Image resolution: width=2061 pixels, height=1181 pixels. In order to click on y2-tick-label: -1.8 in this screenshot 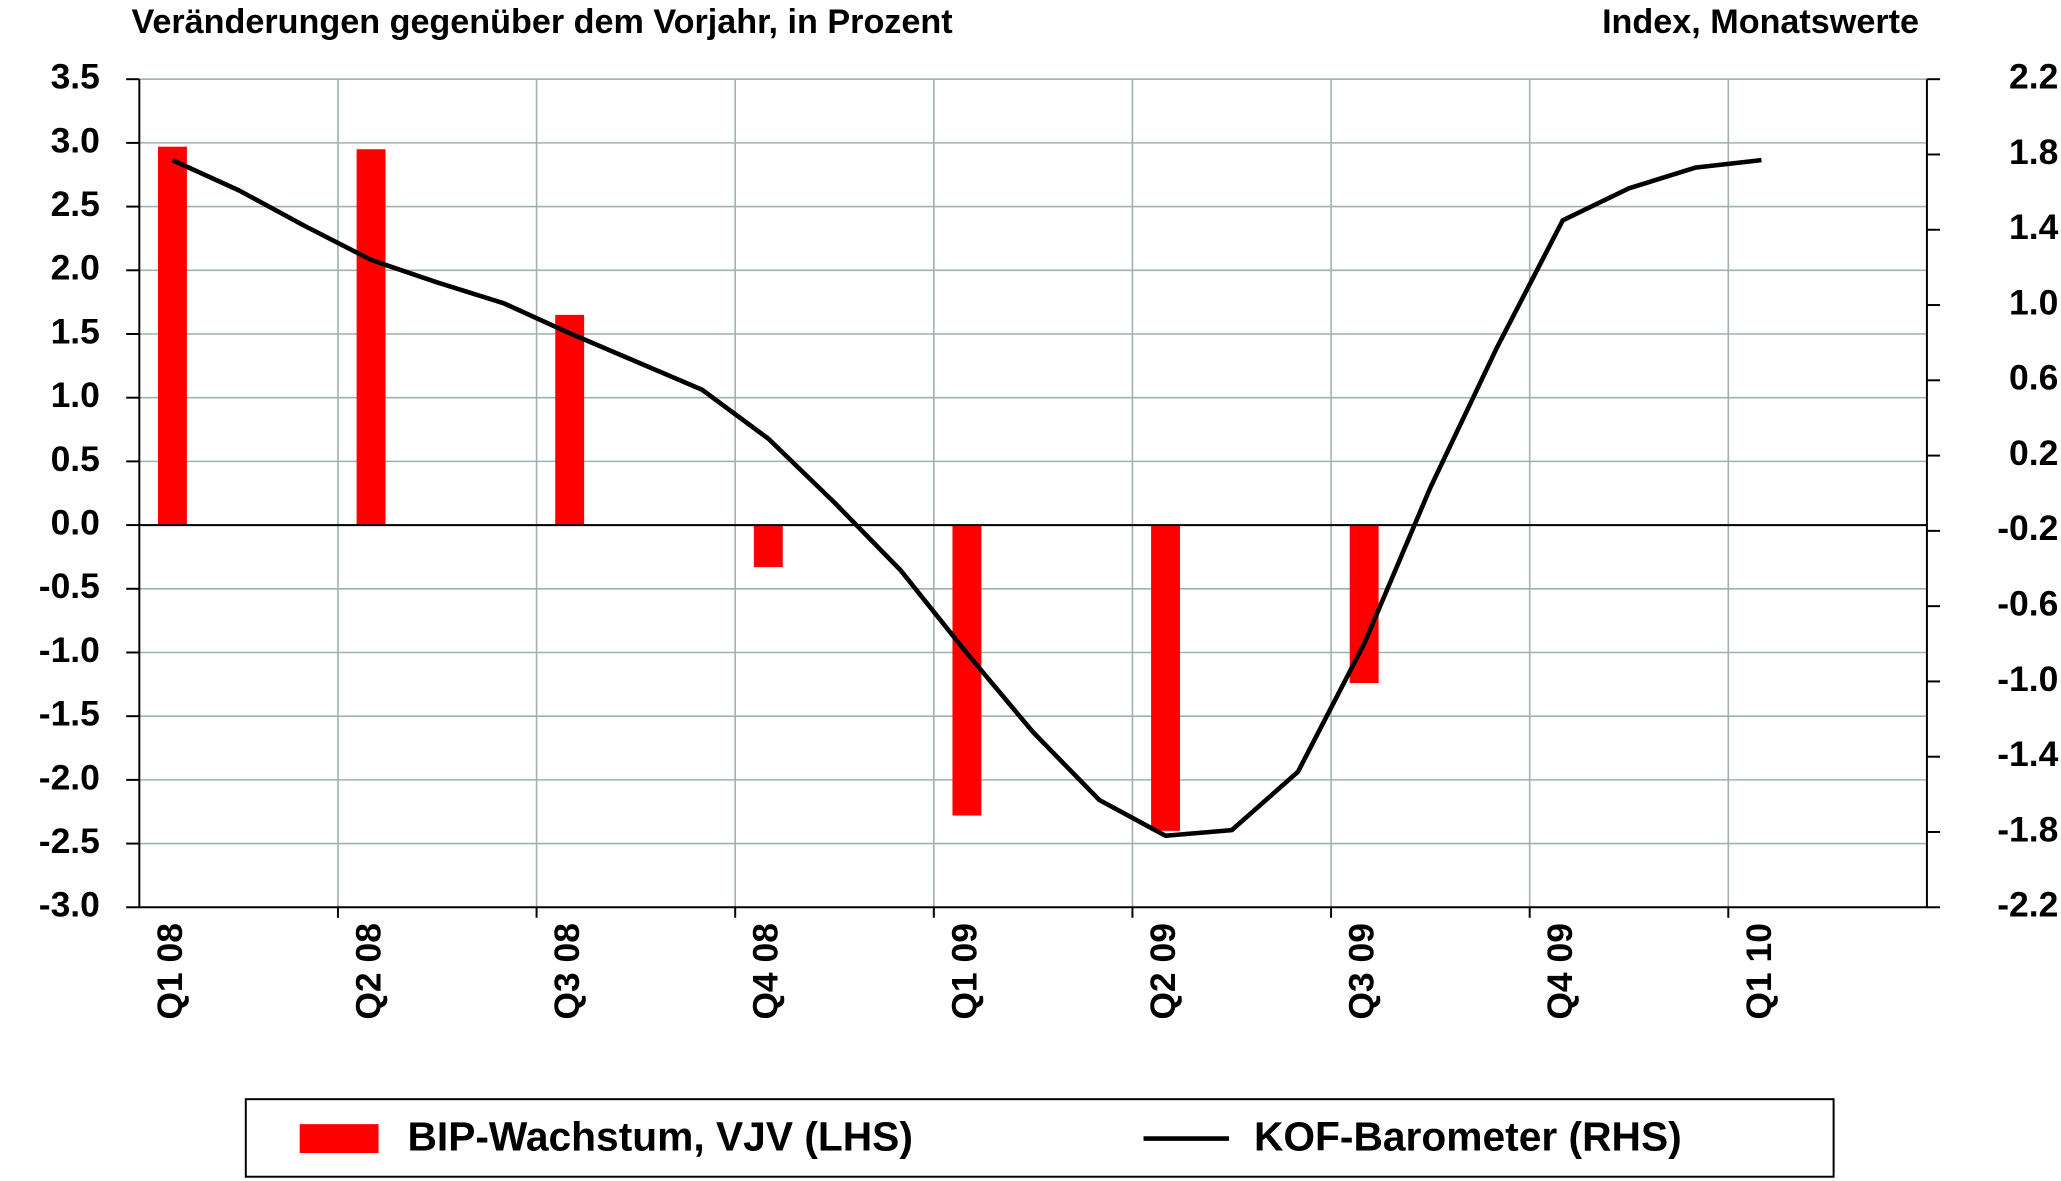, I will do `click(2027, 829)`.